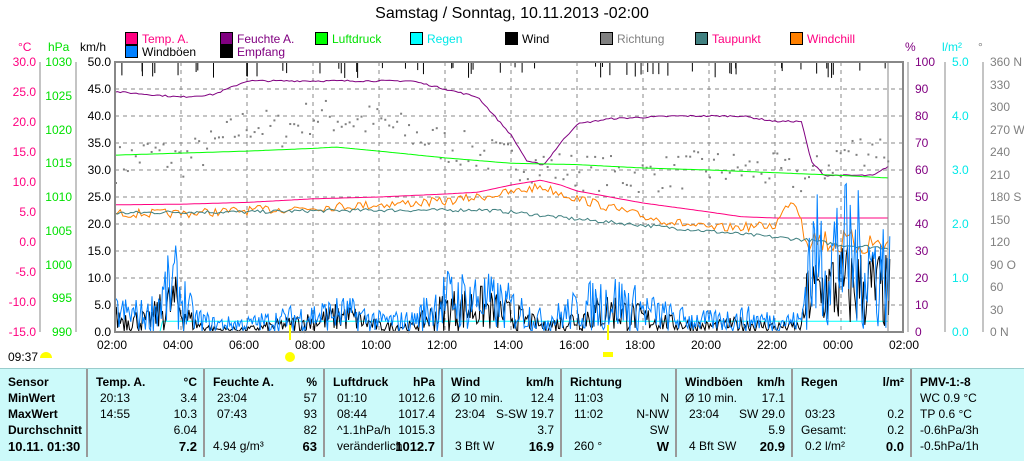  Describe the element at coordinates (61, 332) in the screenshot. I see `axis-tick-press: 990` at that location.